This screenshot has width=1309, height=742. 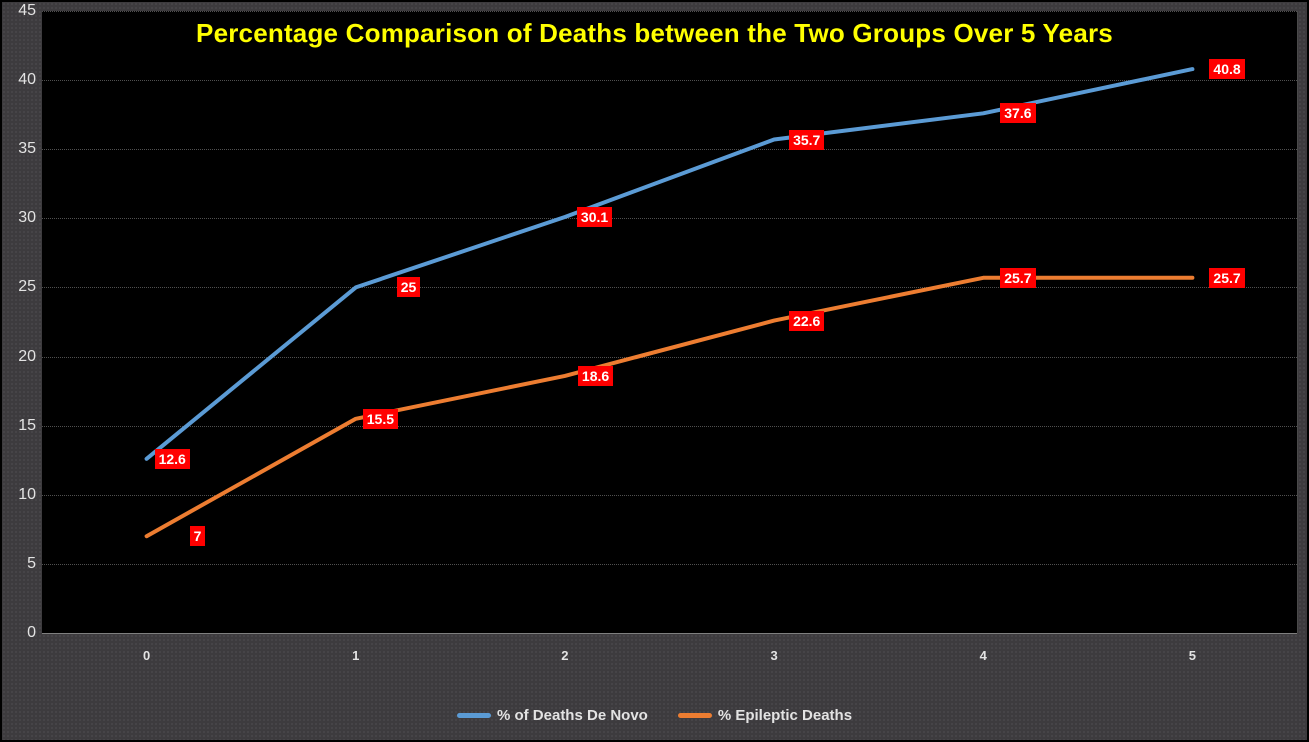 I want to click on legend: % of Deaths De Novo % Epileptic Deaths, so click(x=654, y=715).